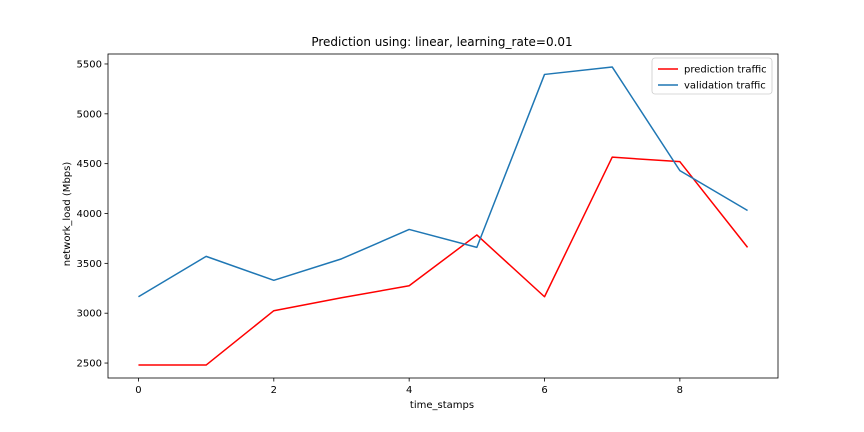  I want to click on y-tick-label: 3500, so click(89, 264).